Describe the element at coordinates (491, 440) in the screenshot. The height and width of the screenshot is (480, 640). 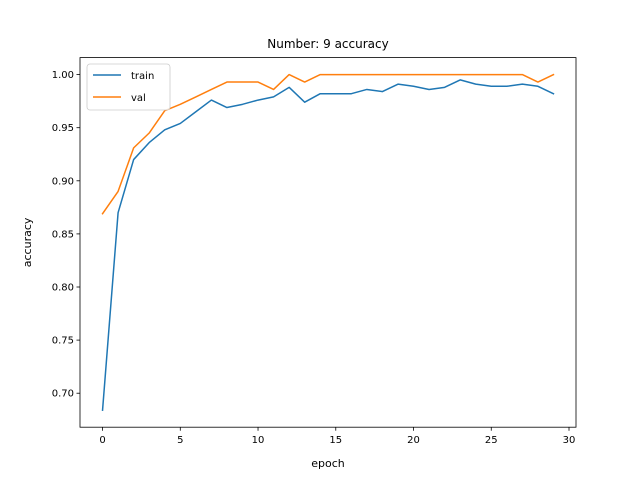
I see `x-tick-label: 25` at that location.